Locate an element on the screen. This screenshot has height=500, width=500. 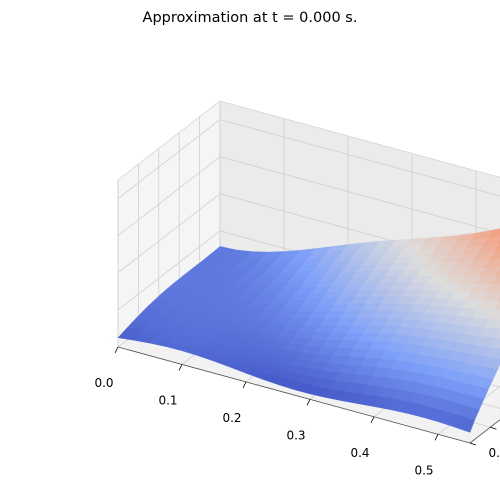
x-tick-label: 0.2 is located at coordinates (231, 418).